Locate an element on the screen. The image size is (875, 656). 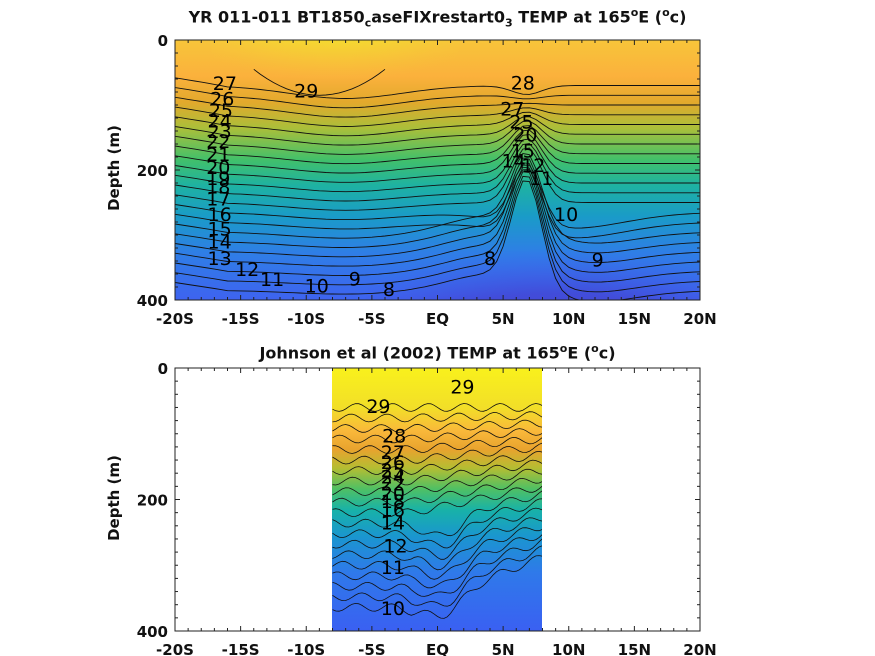
contour-label: 26 is located at coordinates (222, 100).